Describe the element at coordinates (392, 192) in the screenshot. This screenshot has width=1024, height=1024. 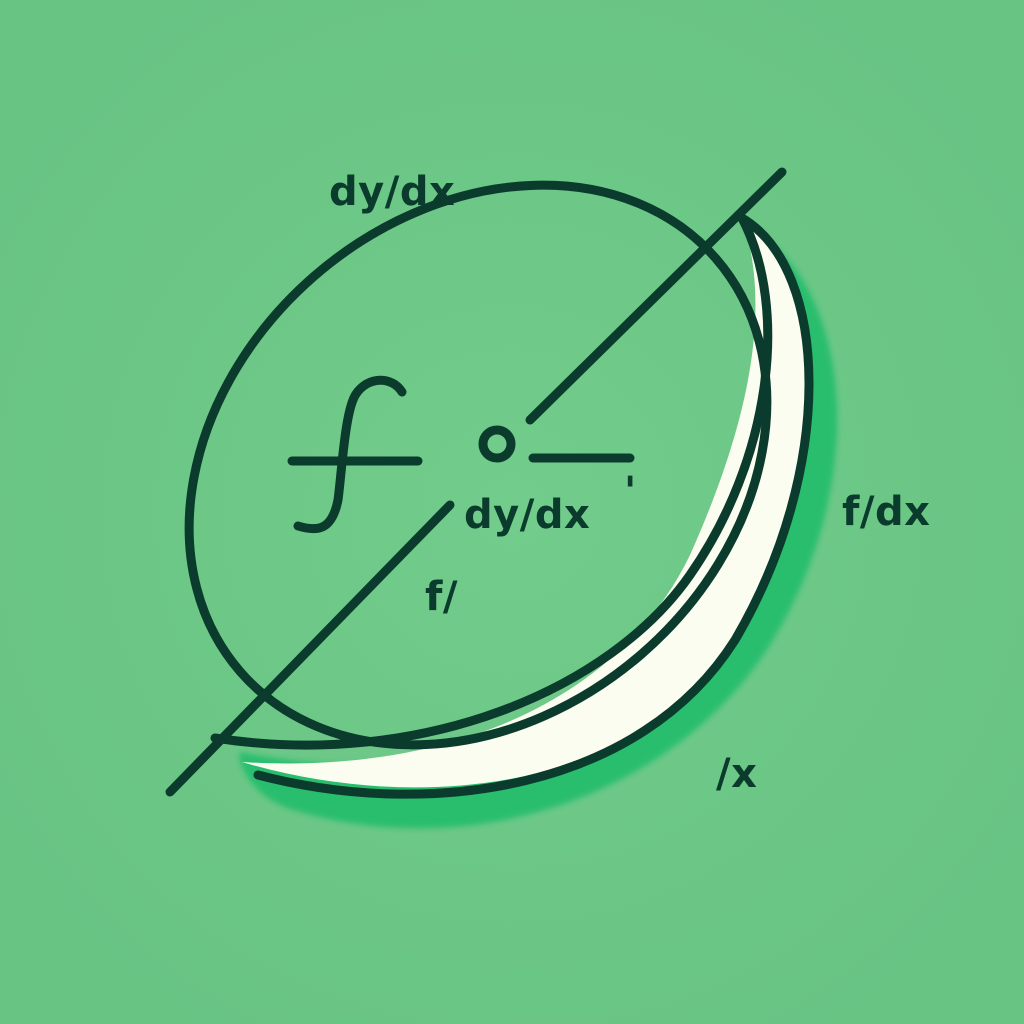
I see `label-top: dy/dx` at that location.